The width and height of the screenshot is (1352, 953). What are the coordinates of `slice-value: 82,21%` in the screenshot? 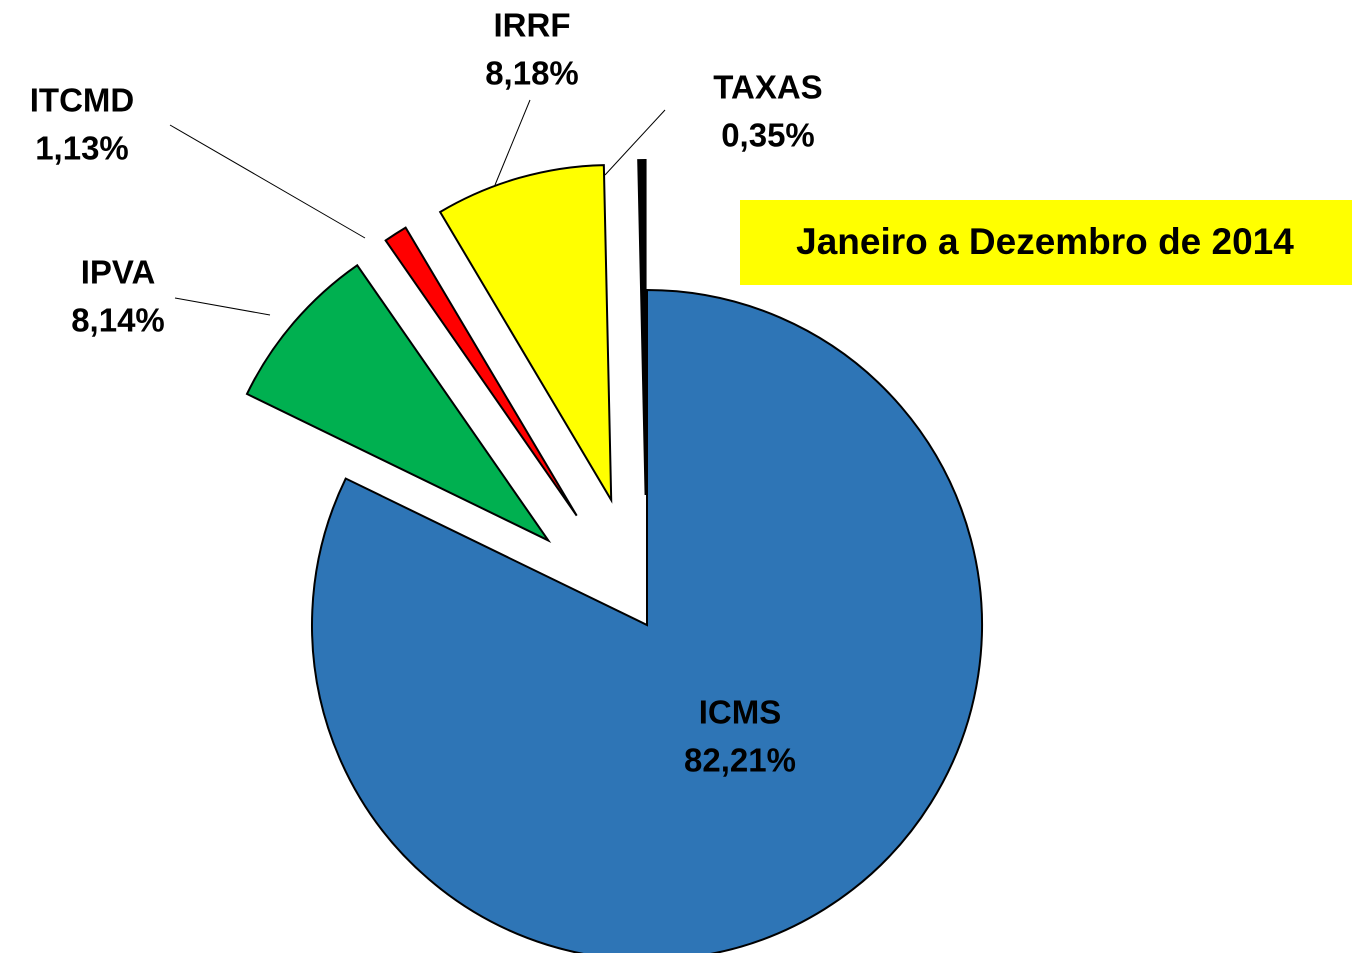 It's located at (740, 760).